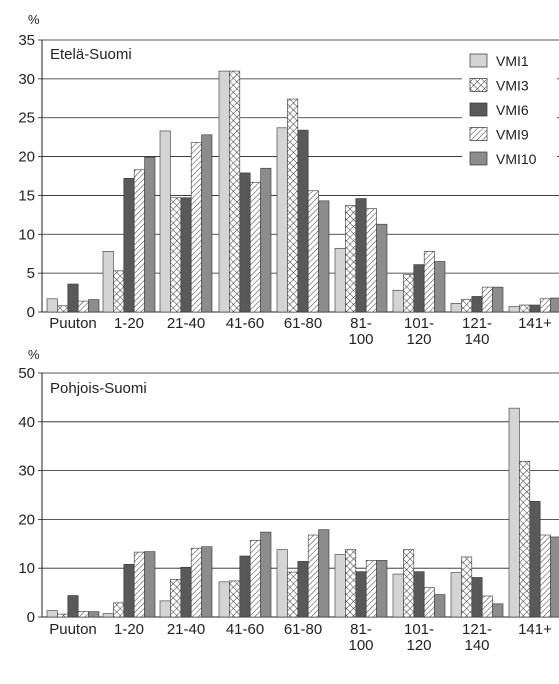 The image size is (559, 684). What do you see at coordinates (509, 116) in the screenshot?
I see `legend: VMI1 VMI3 VMI6 VMI9 VMI10` at bounding box center [509, 116].